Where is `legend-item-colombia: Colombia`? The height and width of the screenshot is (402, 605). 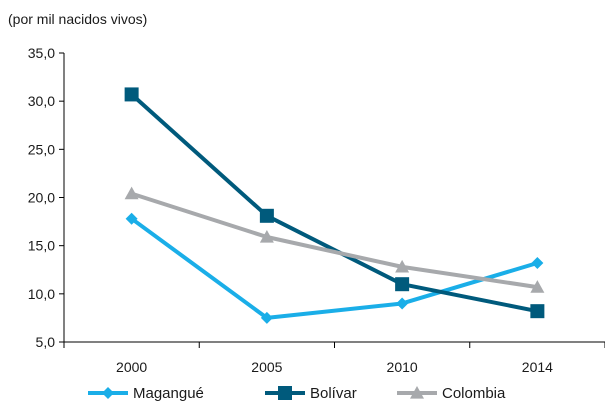
legend-item-colombia: Colombia is located at coordinates (451, 393).